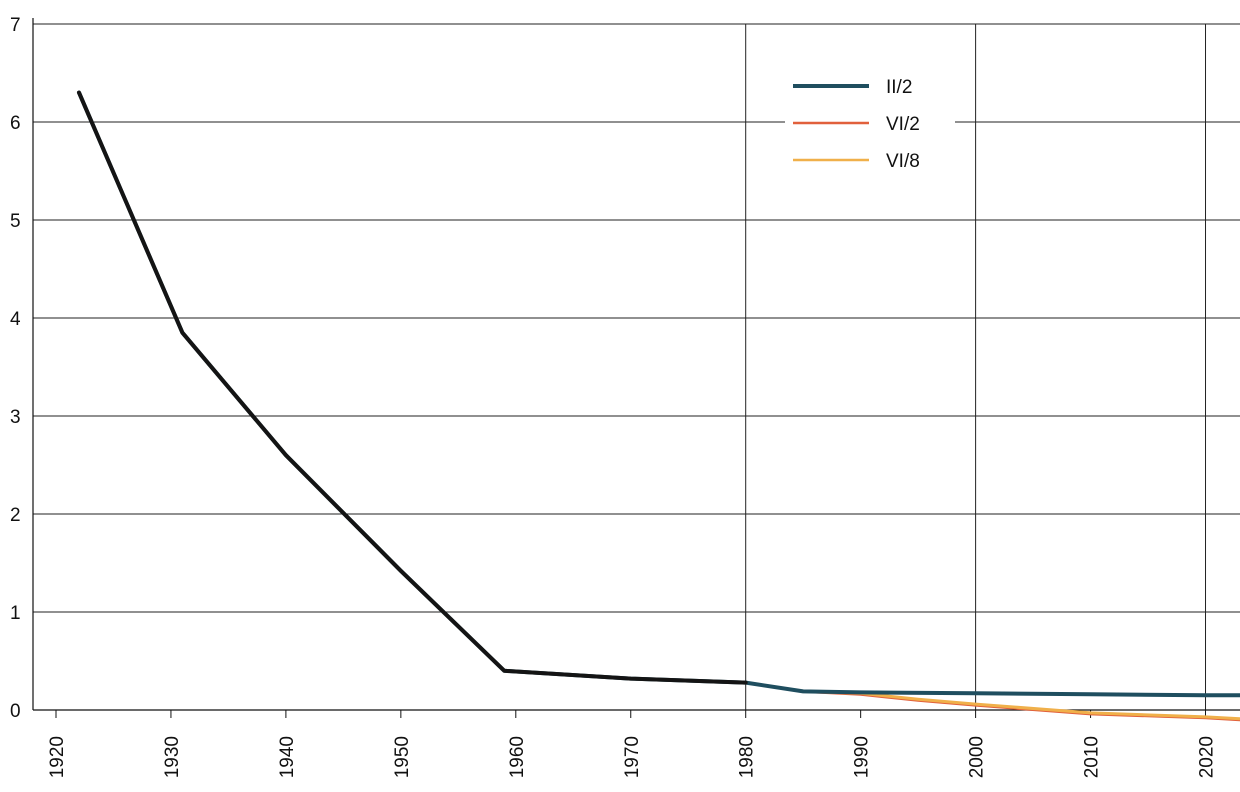  Describe the element at coordinates (57, 757) in the screenshot. I see `x-tick-label: 1920` at that location.